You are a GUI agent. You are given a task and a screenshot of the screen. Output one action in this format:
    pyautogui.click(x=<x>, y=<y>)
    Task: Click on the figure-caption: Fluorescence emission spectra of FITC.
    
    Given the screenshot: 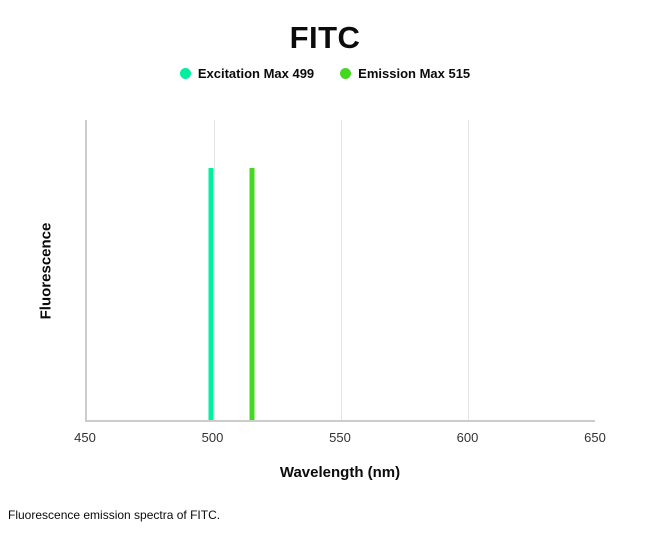 What is the action you would take?
    pyautogui.click(x=114, y=515)
    